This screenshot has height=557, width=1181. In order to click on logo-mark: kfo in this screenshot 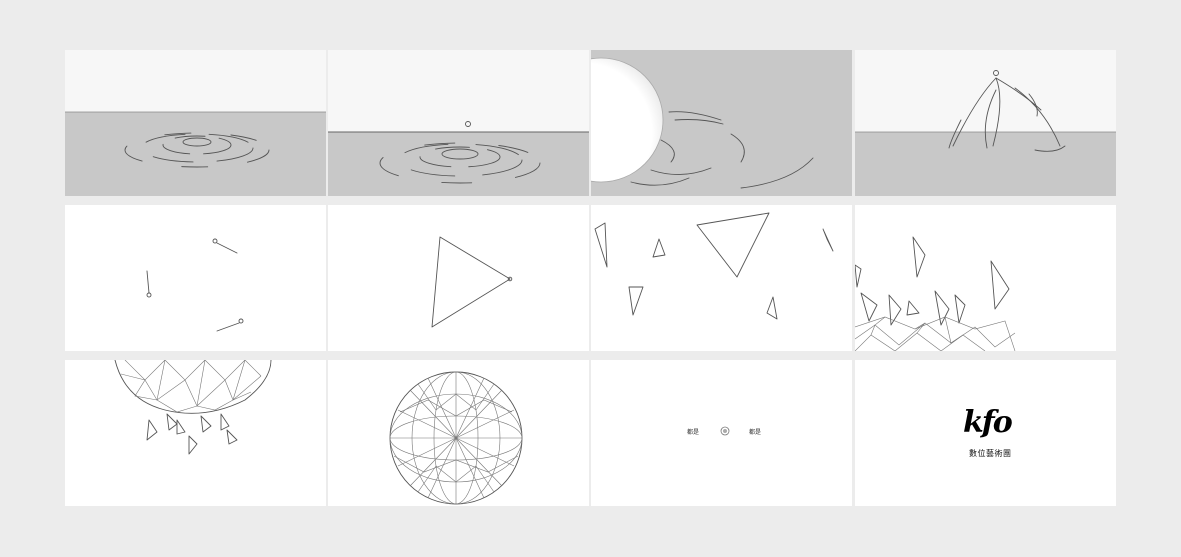, I will do `click(988, 422)`.